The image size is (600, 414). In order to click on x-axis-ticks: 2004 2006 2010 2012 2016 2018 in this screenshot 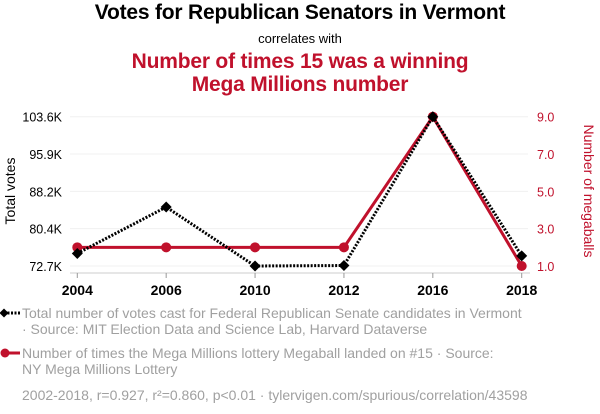, I will do `click(299, 285)`.